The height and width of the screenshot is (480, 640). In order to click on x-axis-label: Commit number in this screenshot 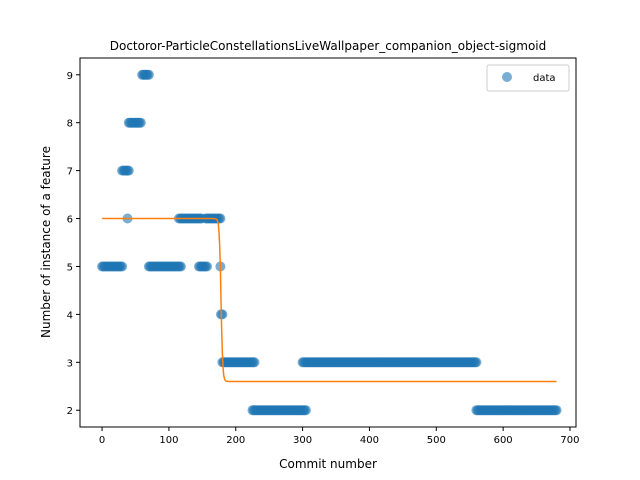, I will do `click(328, 464)`.